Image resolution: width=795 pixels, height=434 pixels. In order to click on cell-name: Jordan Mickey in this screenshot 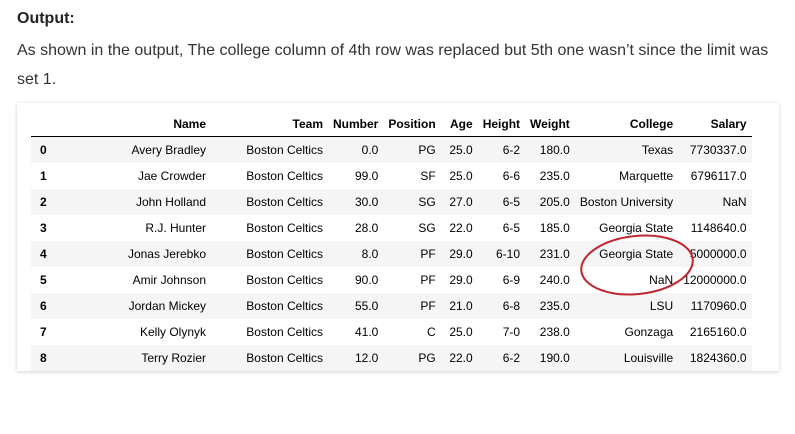, I will do `click(167, 306)`.